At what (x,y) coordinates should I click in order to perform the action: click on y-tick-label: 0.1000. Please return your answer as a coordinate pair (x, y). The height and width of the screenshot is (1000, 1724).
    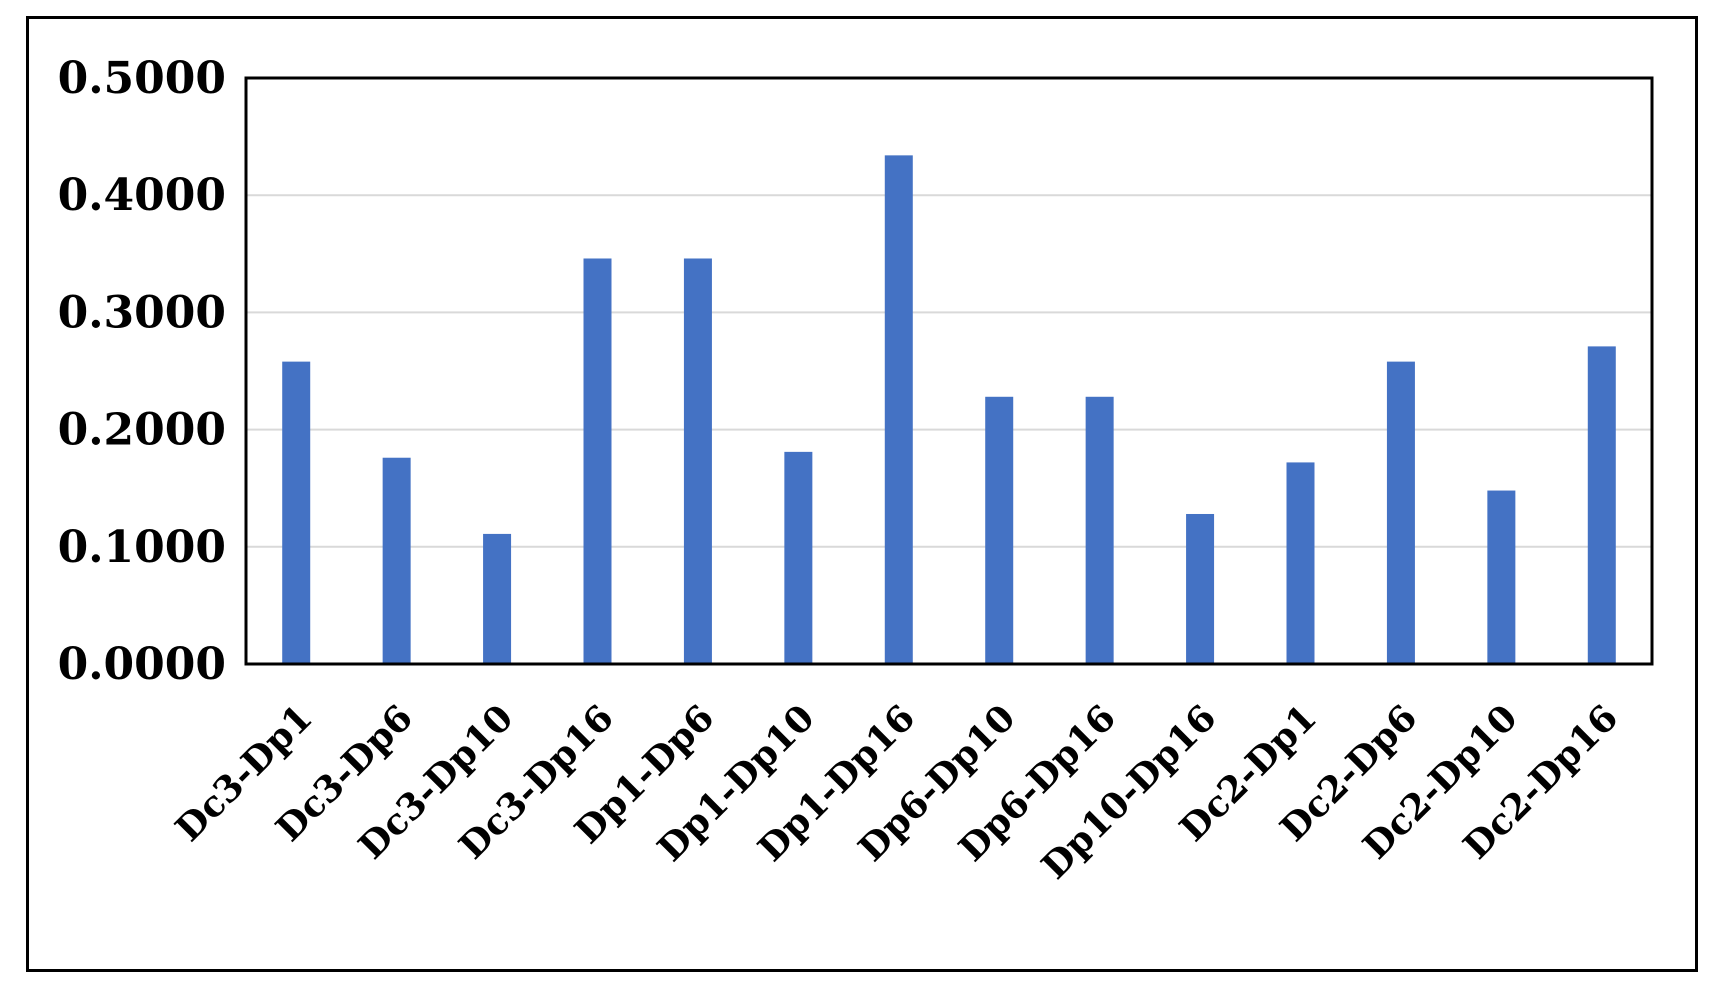
    Looking at the image, I should click on (142, 547).